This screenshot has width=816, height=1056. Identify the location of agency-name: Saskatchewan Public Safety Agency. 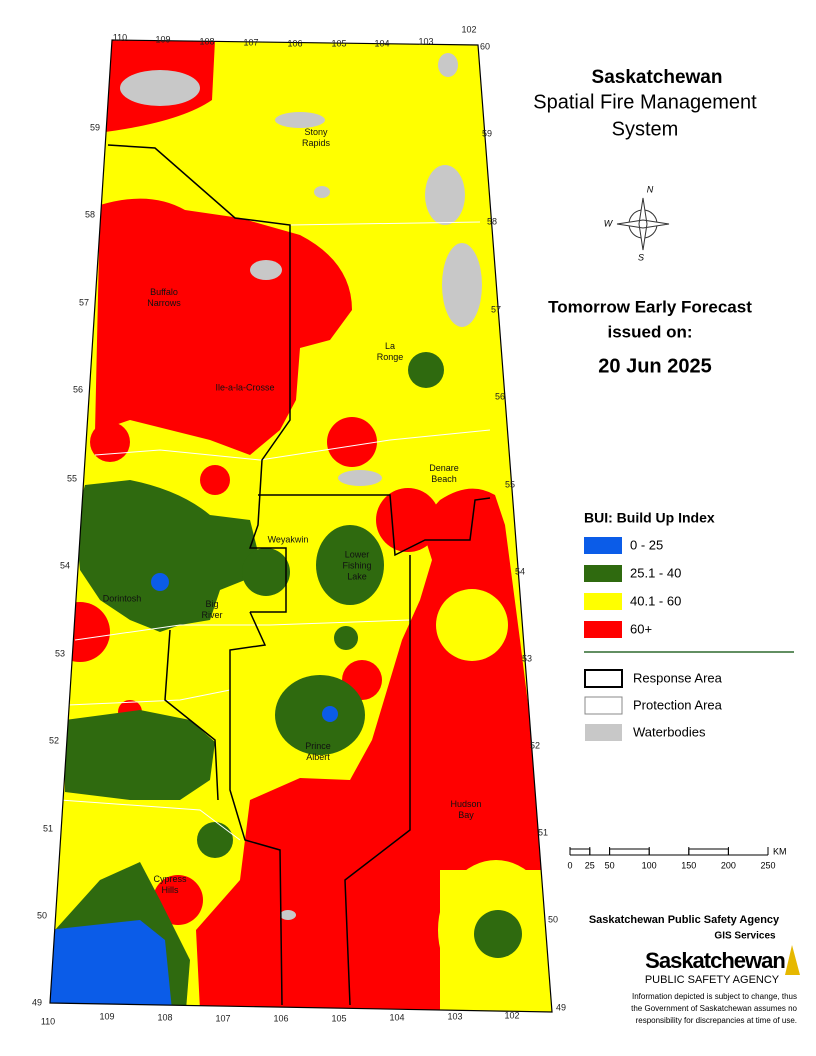
(684, 920).